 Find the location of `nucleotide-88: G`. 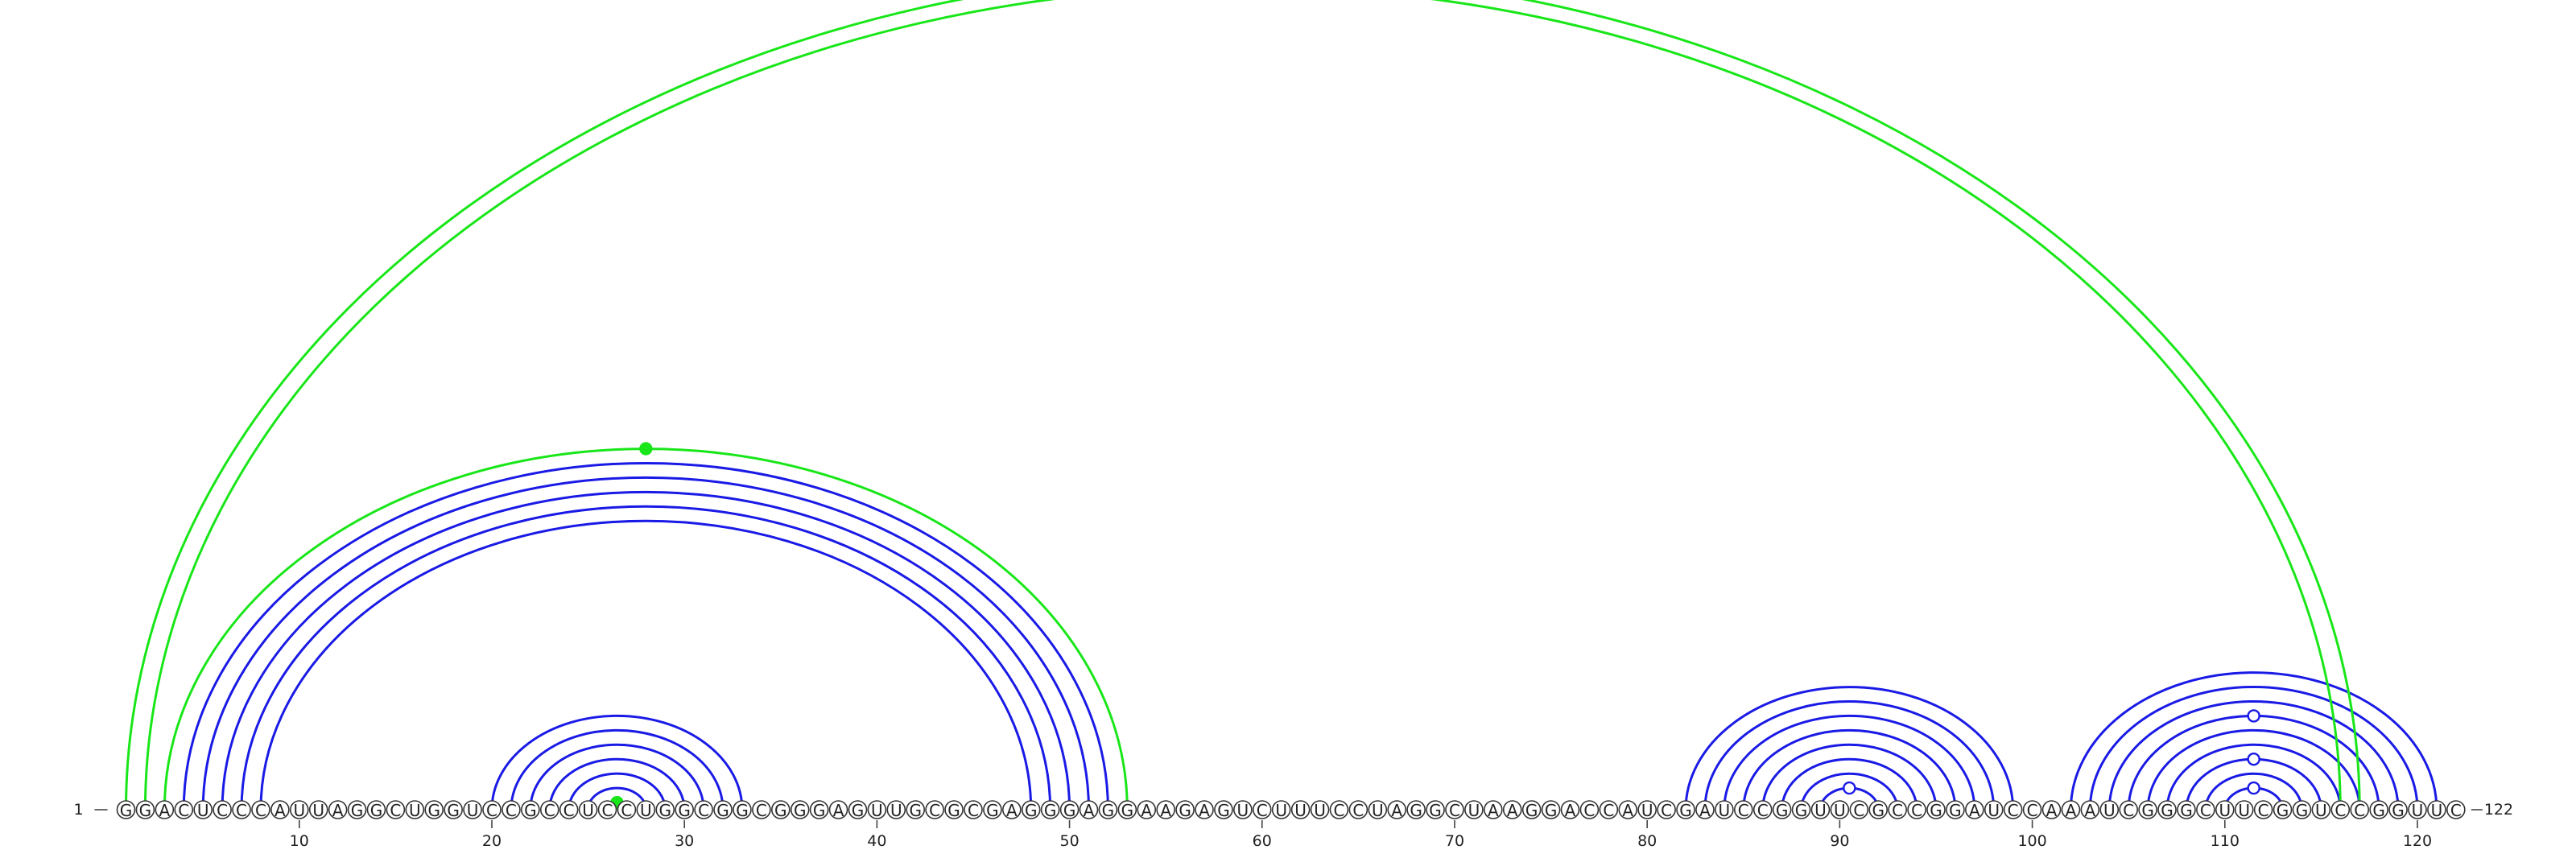

nucleotide-88: G is located at coordinates (1801, 810).